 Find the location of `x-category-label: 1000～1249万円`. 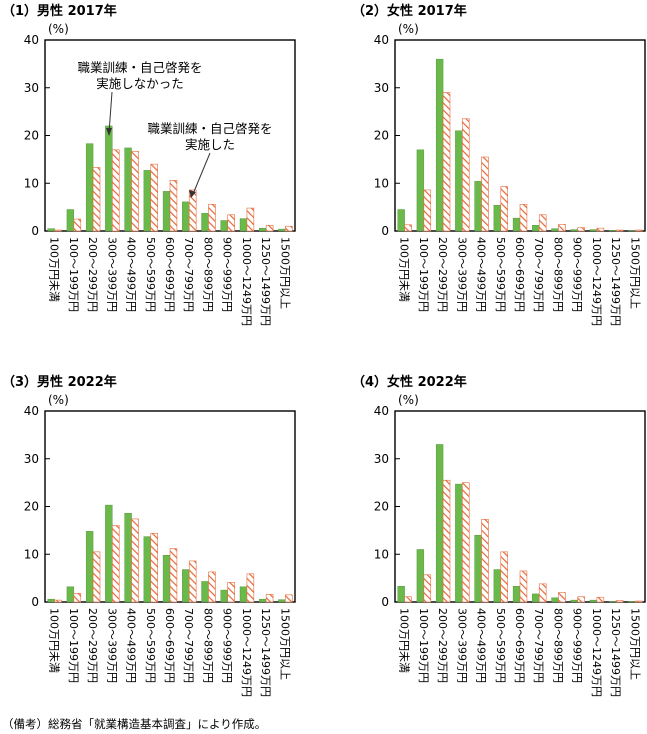

x-category-label: 1000～1249万円 is located at coordinates (596, 281).